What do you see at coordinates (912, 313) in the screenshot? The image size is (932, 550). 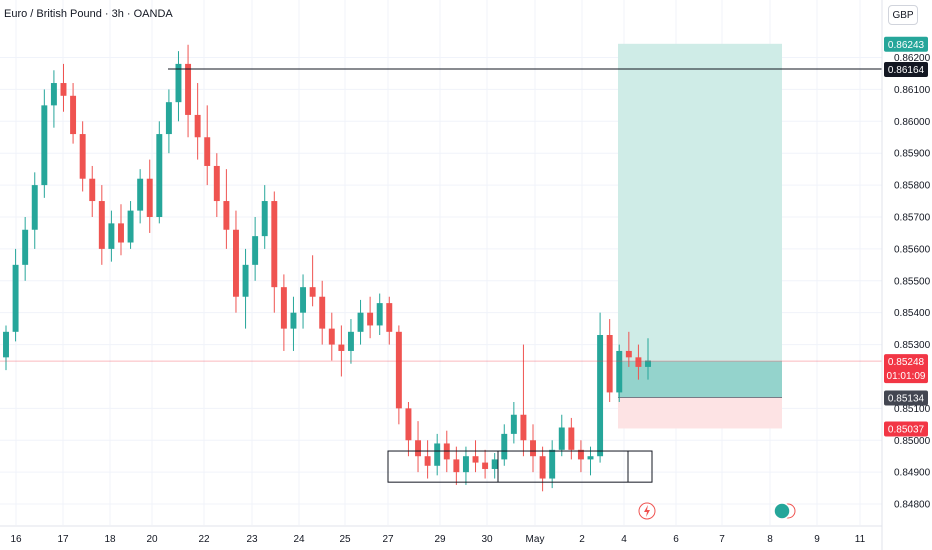 I see `price-tick-label: 0.85400` at bounding box center [912, 313].